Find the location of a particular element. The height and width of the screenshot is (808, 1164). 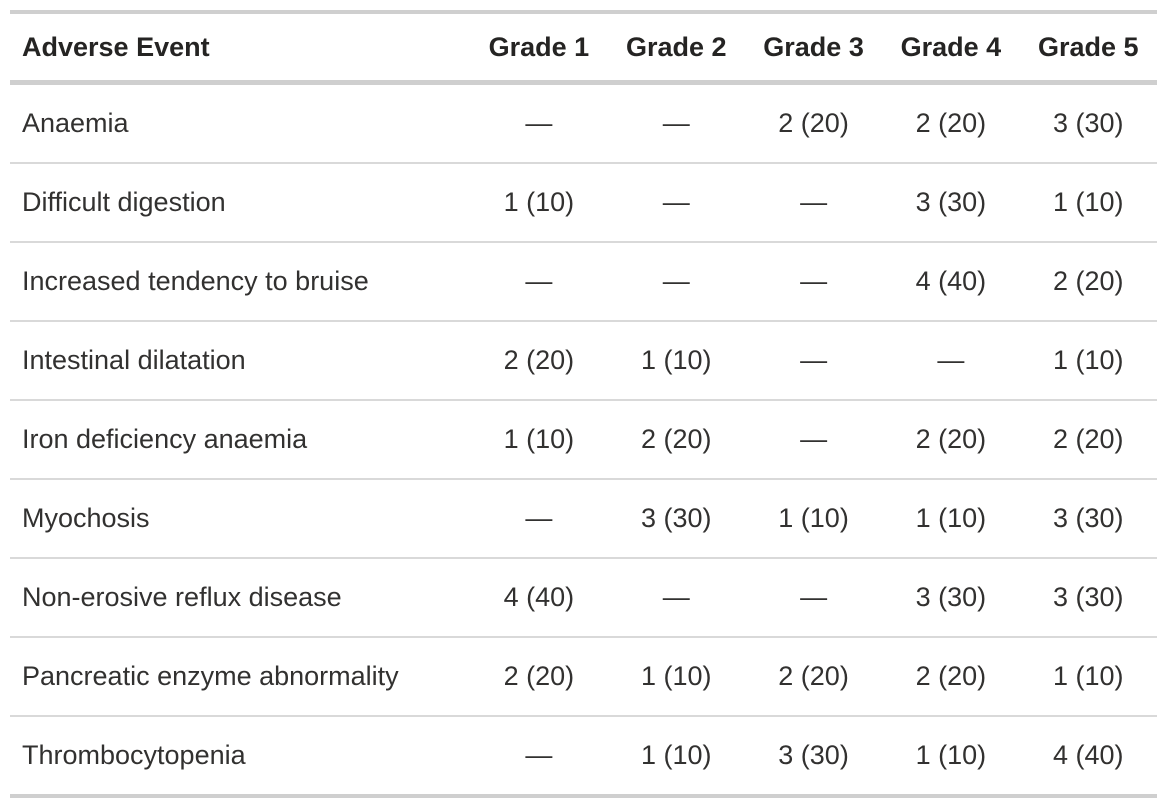

header-grade-1: Grade 1 is located at coordinates (539, 48).